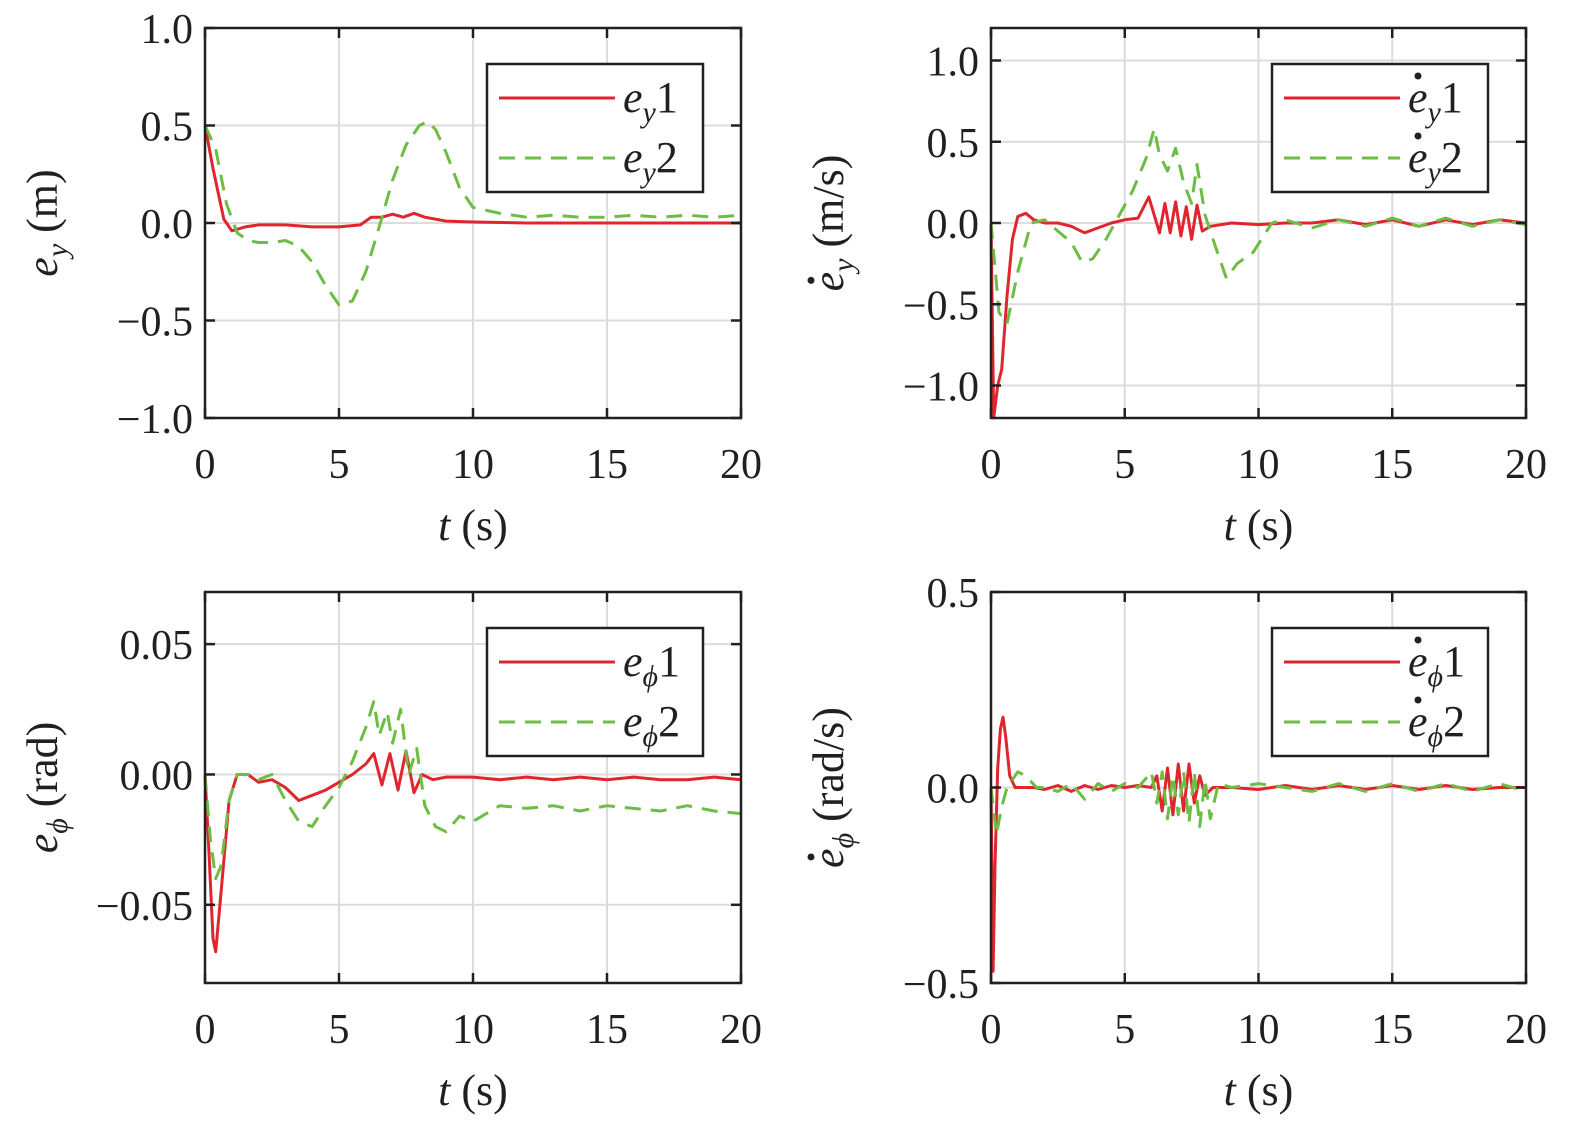 Image resolution: width=1575 pixels, height=1127 pixels. Describe the element at coordinates (157, 646) in the screenshot. I see `y-tick-label: 0.05` at that location.